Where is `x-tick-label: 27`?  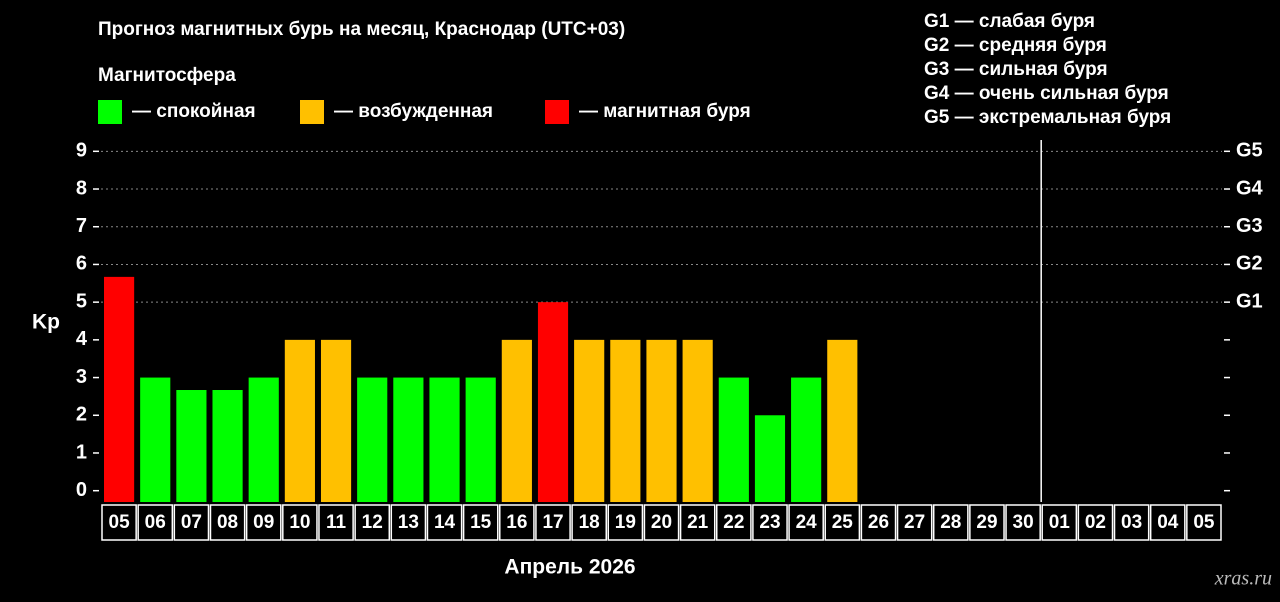
x-tick-label: 27 is located at coordinates (914, 522).